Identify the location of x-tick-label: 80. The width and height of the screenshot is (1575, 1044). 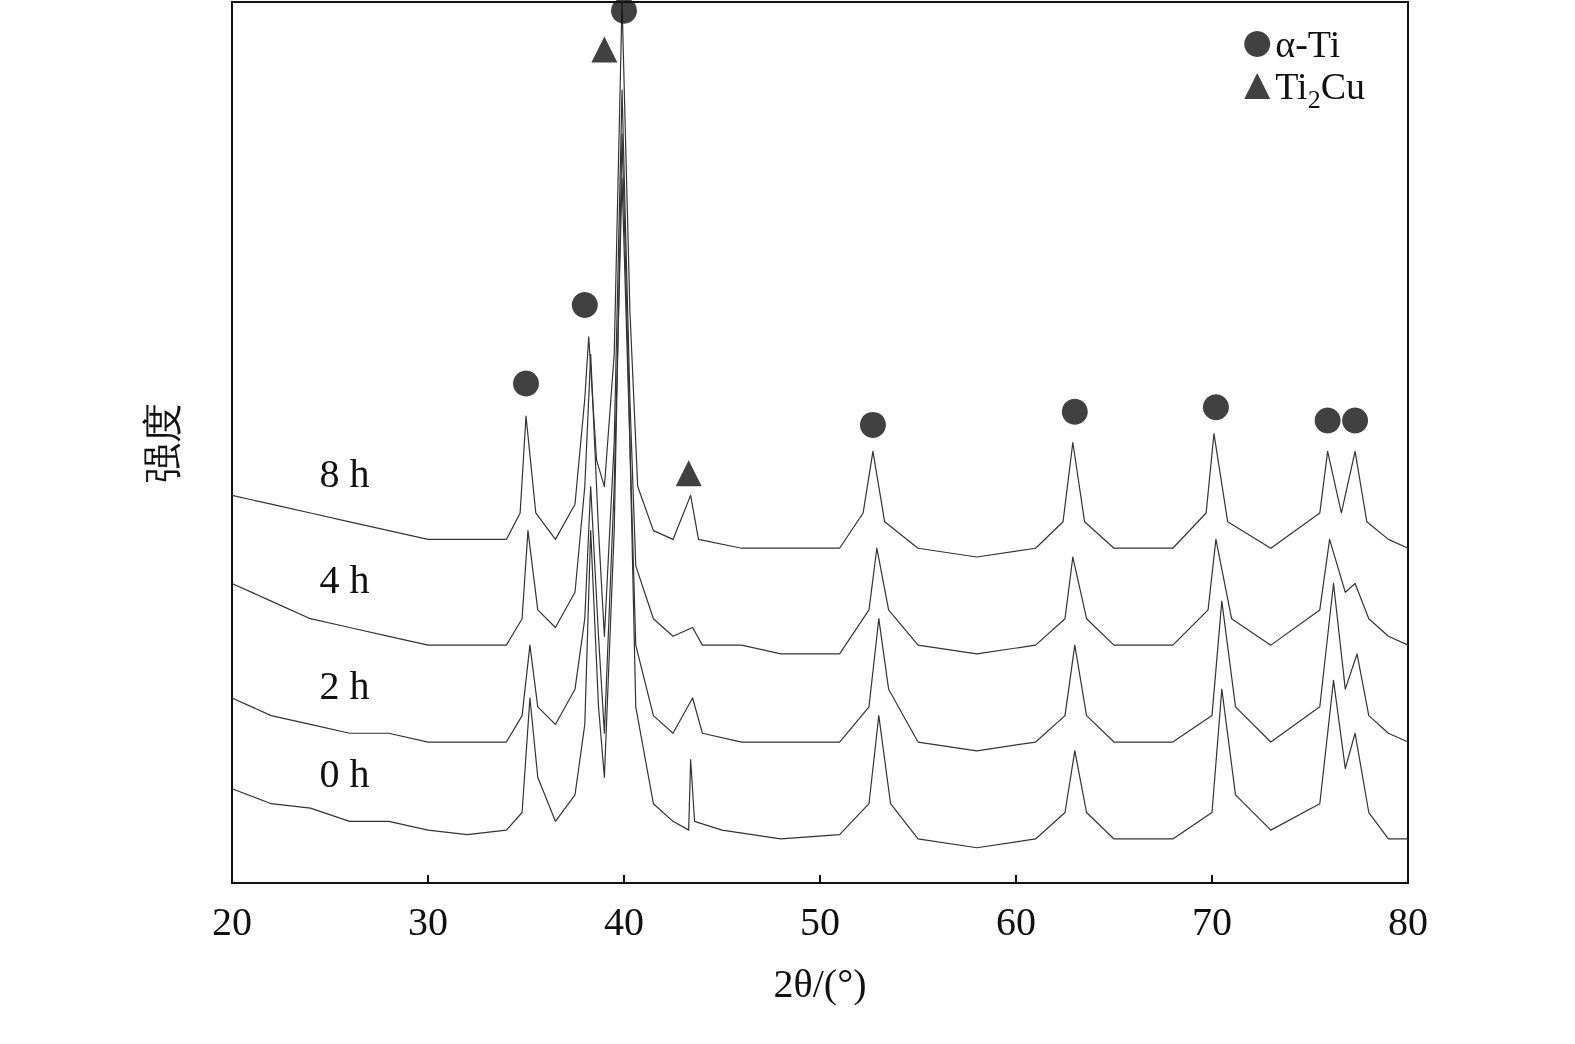
(1408, 921).